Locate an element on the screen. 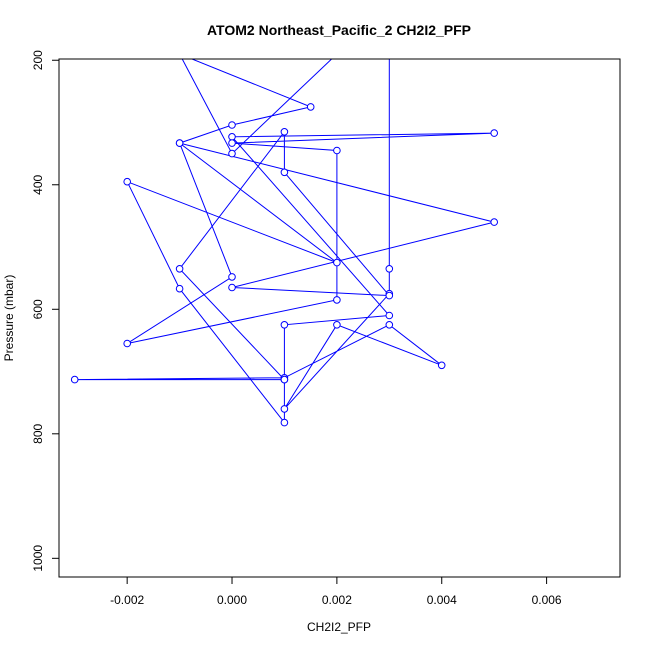 This screenshot has width=650, height=650. x-tick-label: -0.002 is located at coordinates (127, 600).